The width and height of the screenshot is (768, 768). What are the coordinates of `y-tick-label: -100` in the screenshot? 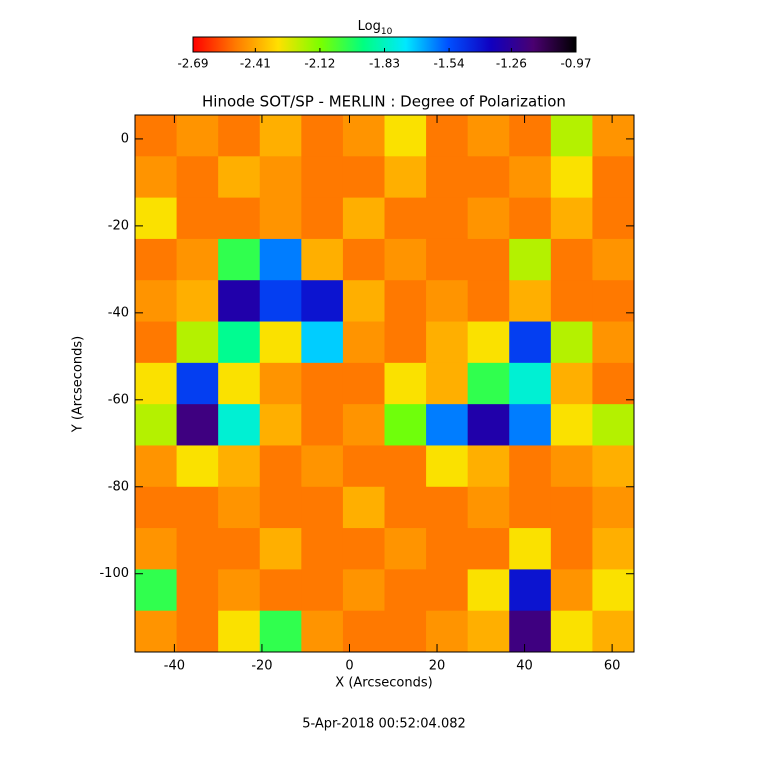 It's located at (114, 573).